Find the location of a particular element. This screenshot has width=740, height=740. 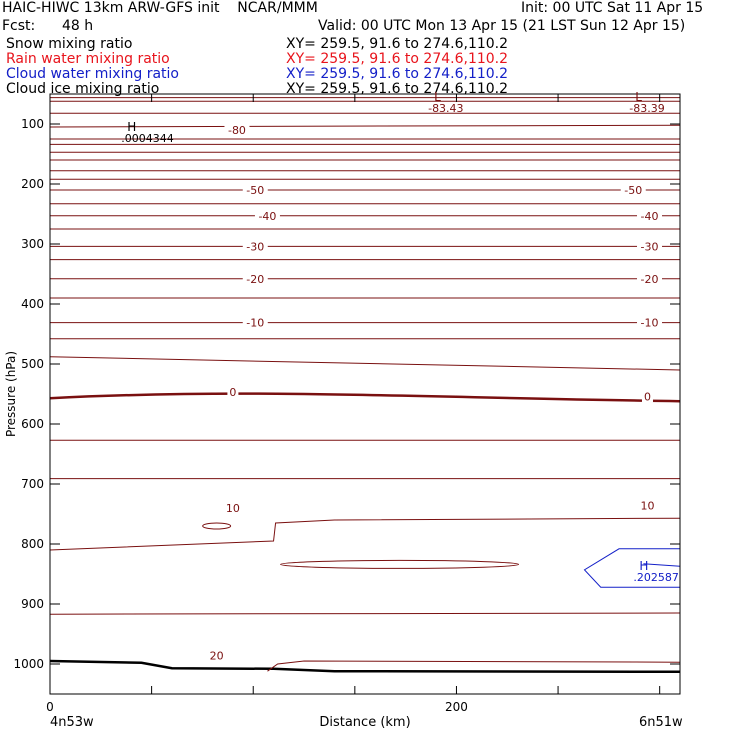

field-xy-rain: XY= 259.5, 91.6 to 274.6,110.2 is located at coordinates (397, 59).